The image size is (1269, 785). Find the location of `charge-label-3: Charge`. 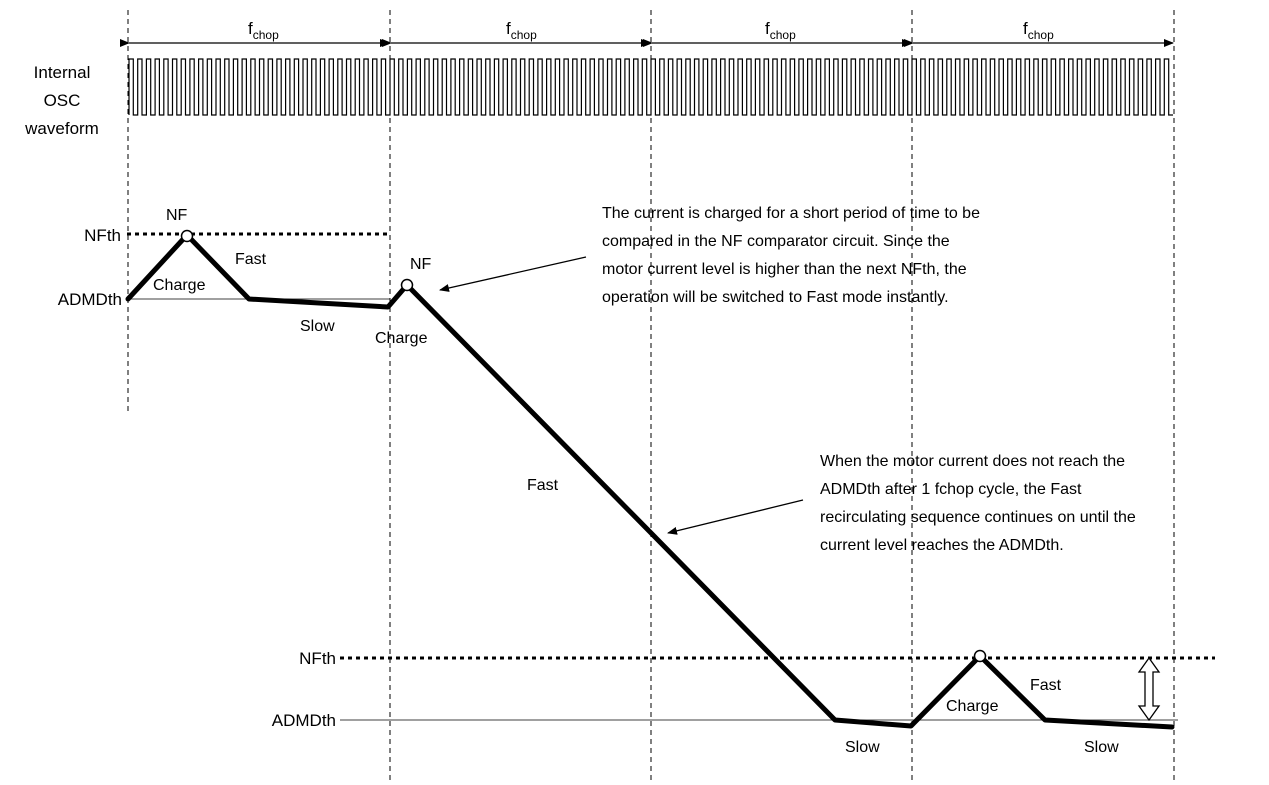

charge-label-3: Charge is located at coordinates (972, 706).